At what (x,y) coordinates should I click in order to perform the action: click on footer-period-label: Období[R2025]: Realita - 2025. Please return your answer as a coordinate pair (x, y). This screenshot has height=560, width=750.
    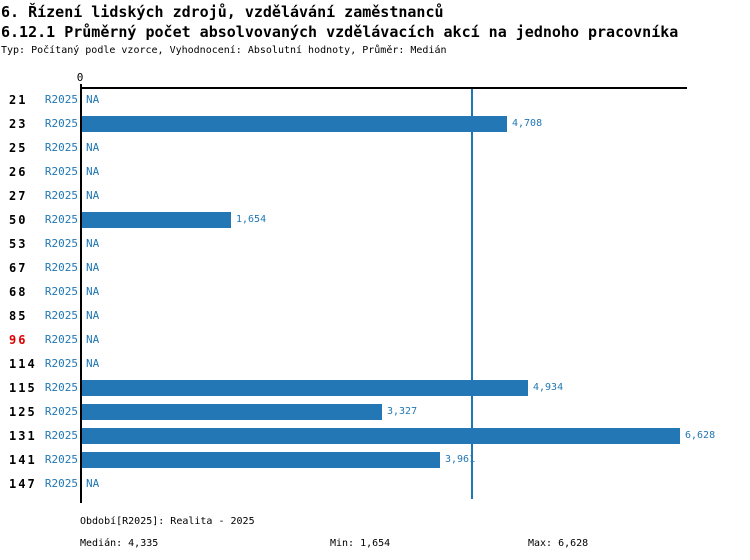
    Looking at the image, I should click on (167, 521).